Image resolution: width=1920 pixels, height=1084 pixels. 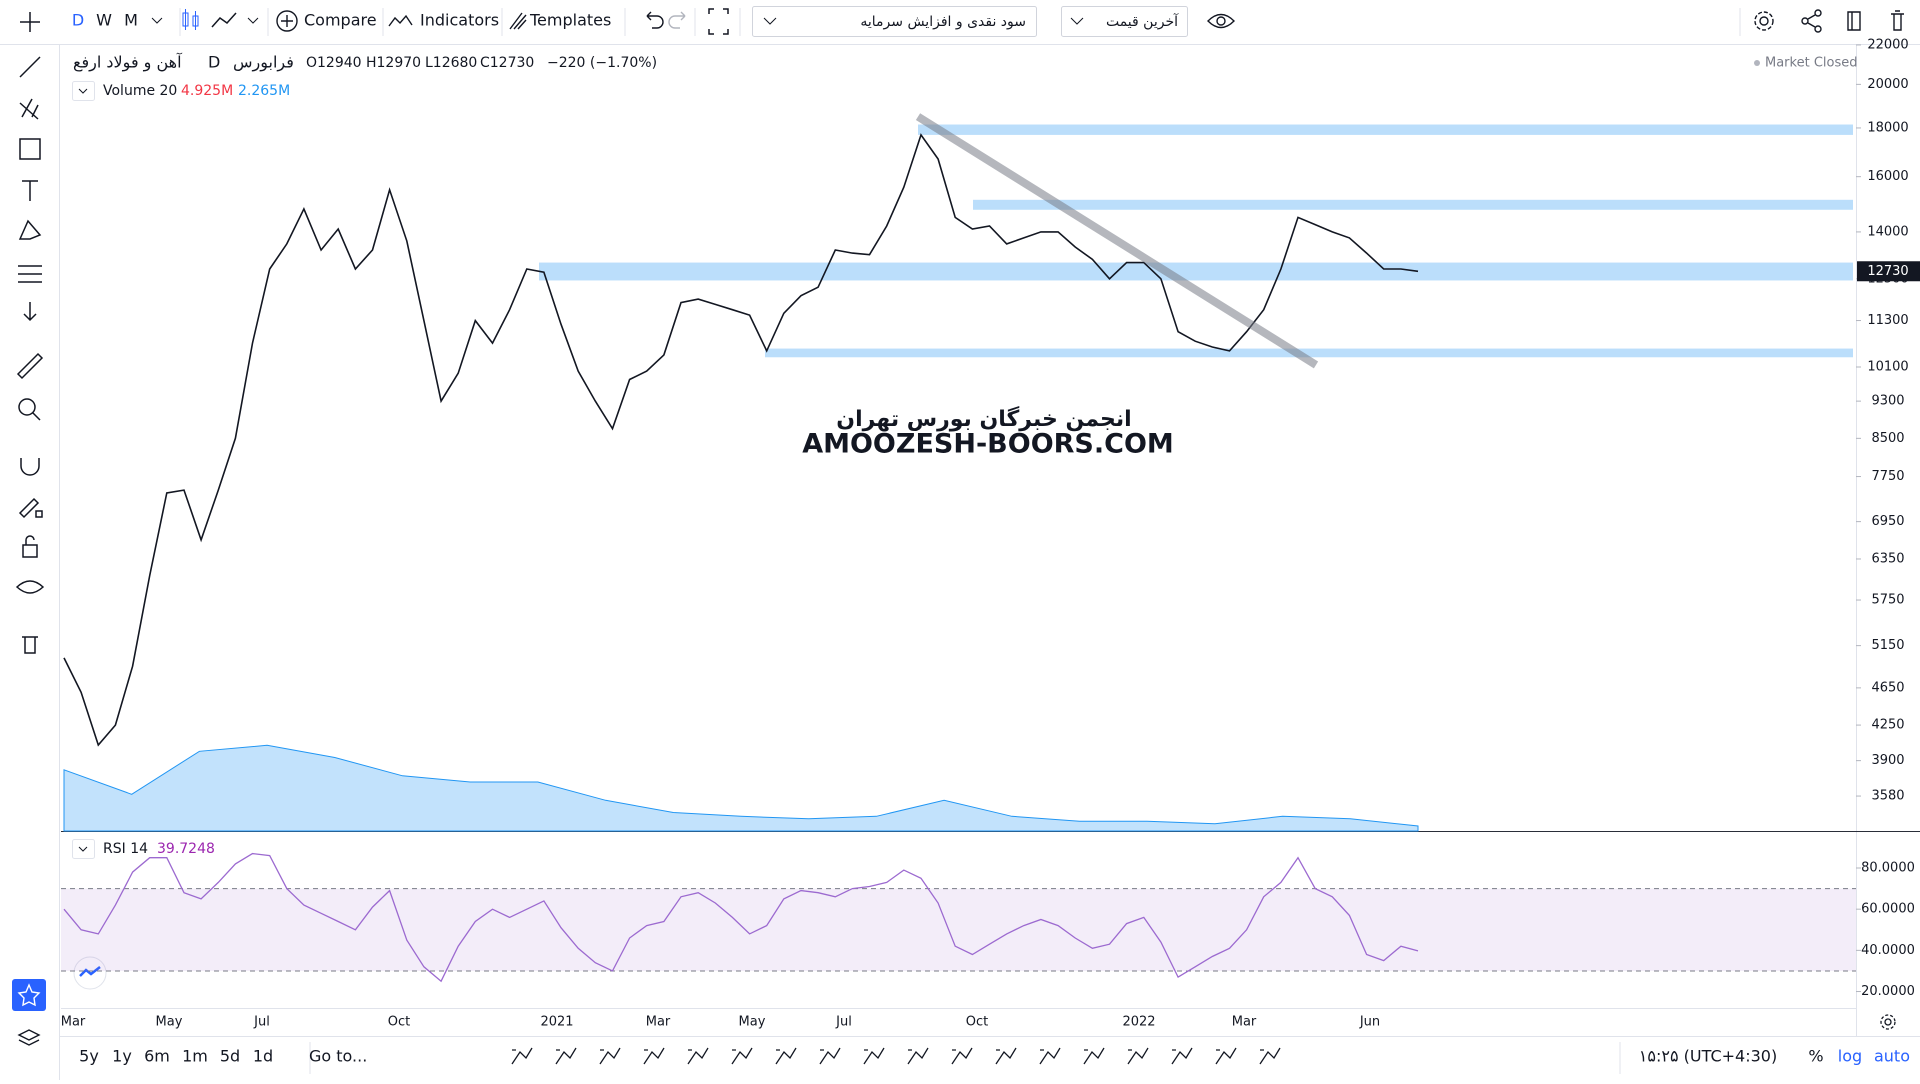 I want to click on volume-ma-value: 2.265M, so click(x=264, y=91).